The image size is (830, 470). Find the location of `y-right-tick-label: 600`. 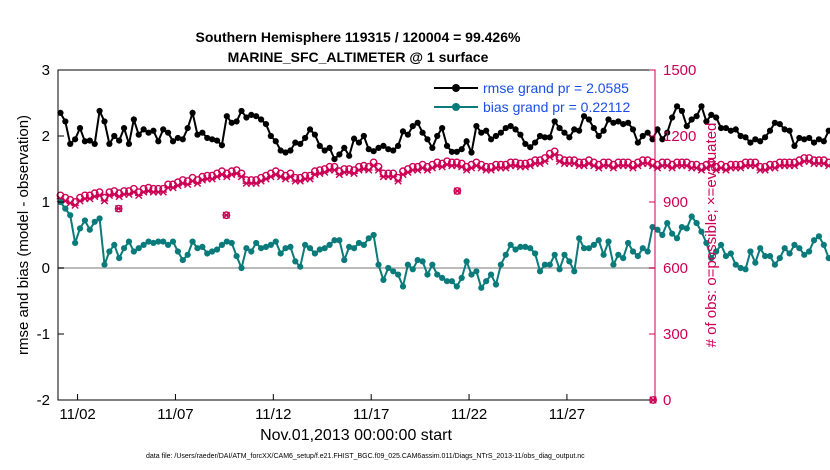

y-right-tick-label: 600 is located at coordinates (675, 268).